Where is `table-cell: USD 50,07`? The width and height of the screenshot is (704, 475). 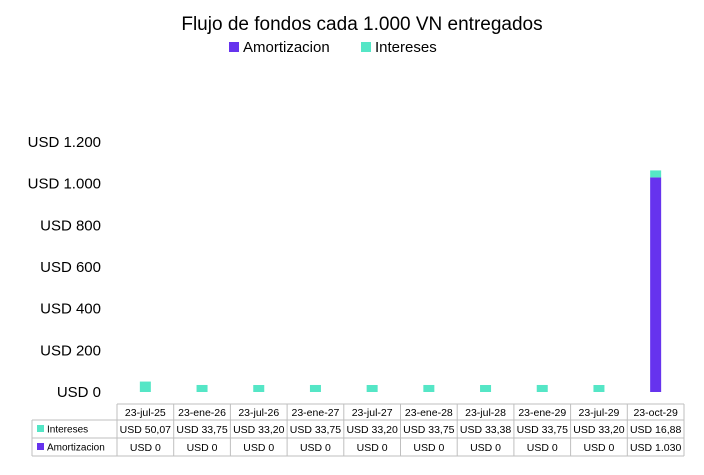
table-cell: USD 50,07 is located at coordinates (146, 430).